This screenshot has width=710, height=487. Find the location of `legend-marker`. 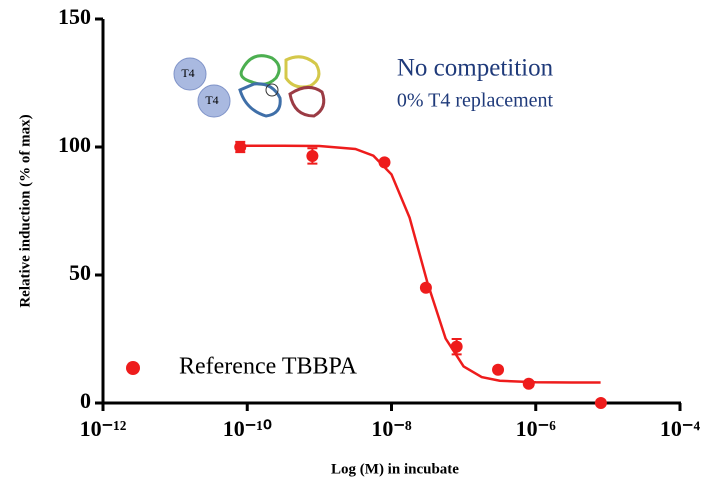

legend-marker is located at coordinates (133, 368).